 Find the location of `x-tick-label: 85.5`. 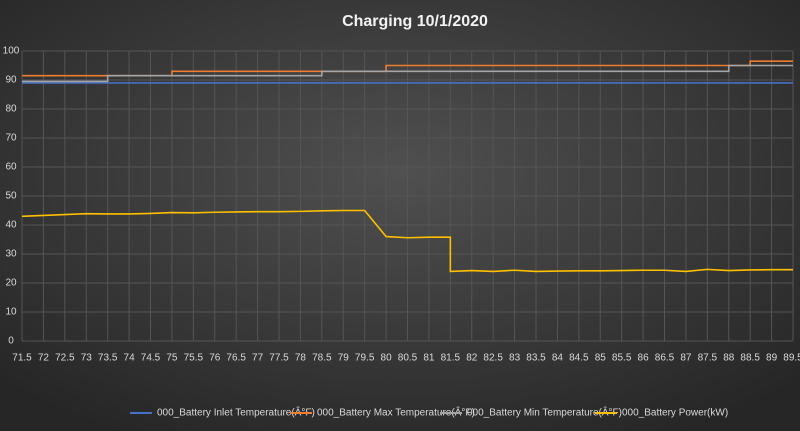

x-tick-label: 85.5 is located at coordinates (622, 358).